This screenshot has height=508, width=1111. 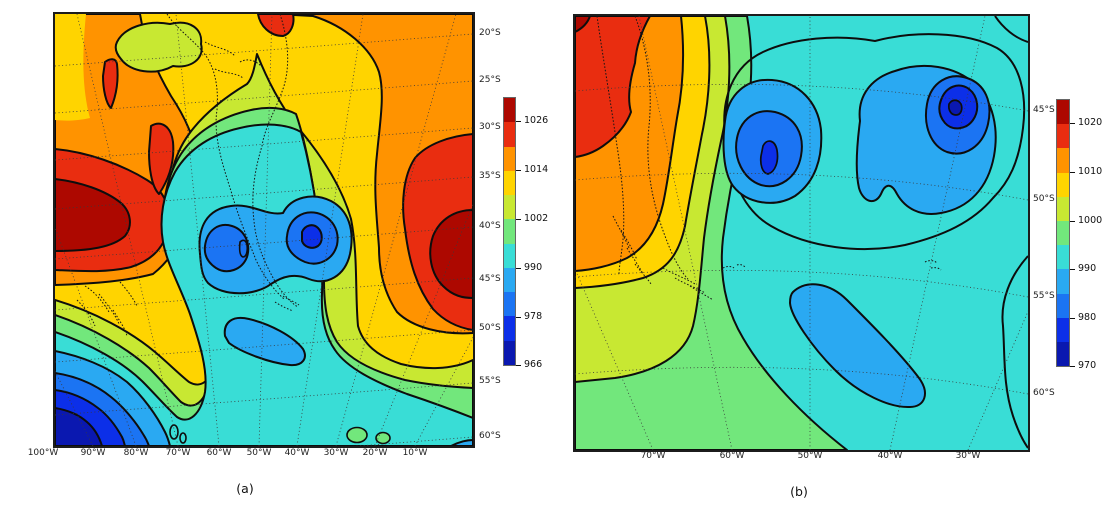 I want to click on a-x-tick-1: 90°W, so click(x=93, y=453).